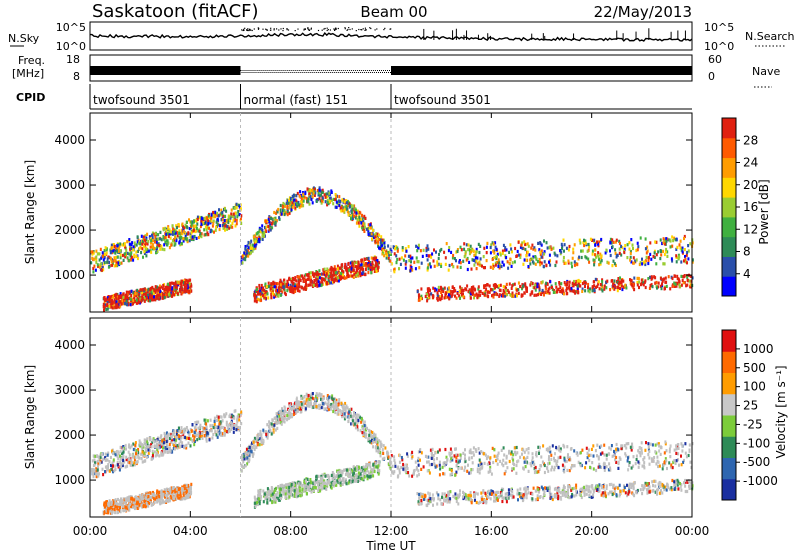 The image size is (800, 554). I want to click on colorbar-tick-label: 24, so click(750, 163).